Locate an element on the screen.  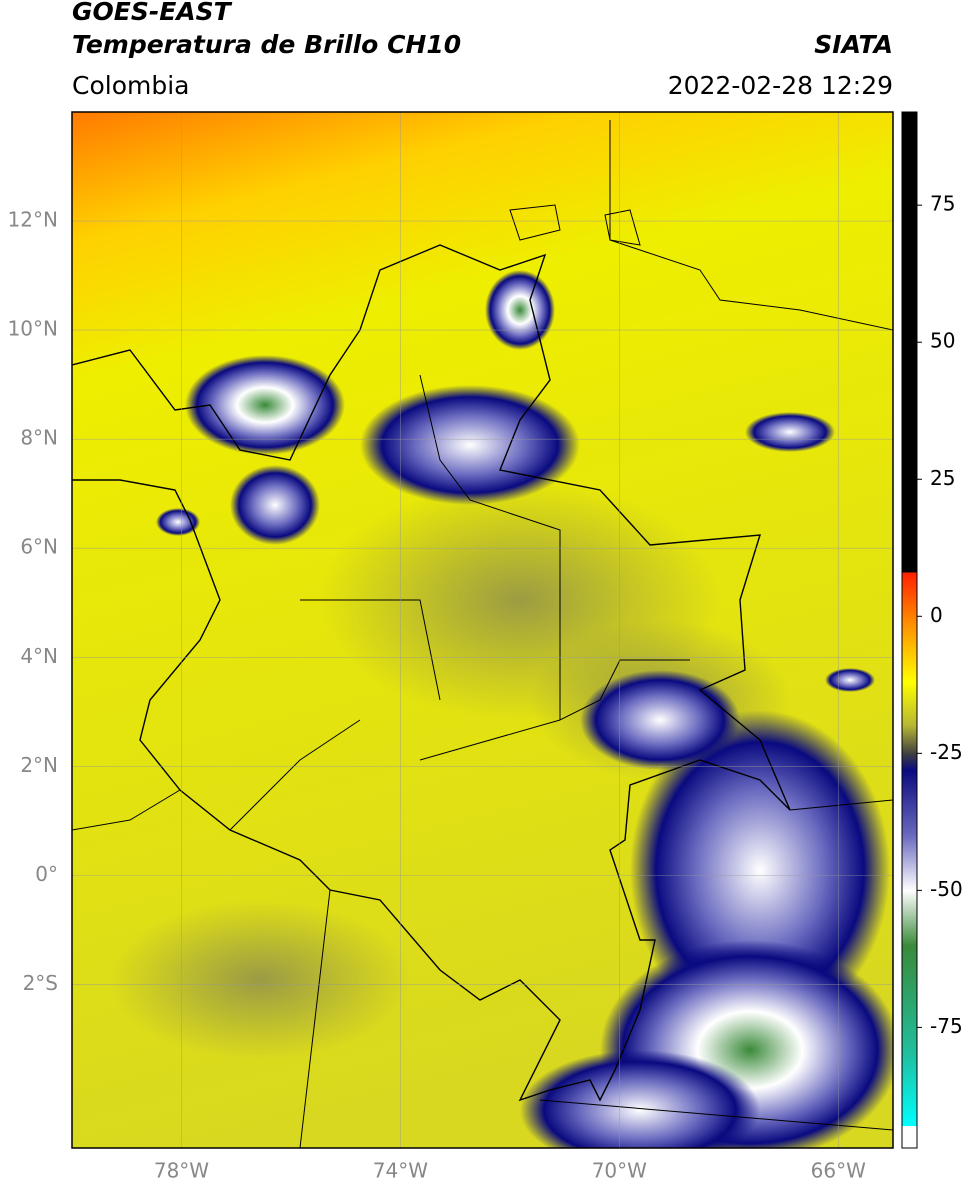
datetime: 2022-02-28 12:29 is located at coordinates (780, 85).